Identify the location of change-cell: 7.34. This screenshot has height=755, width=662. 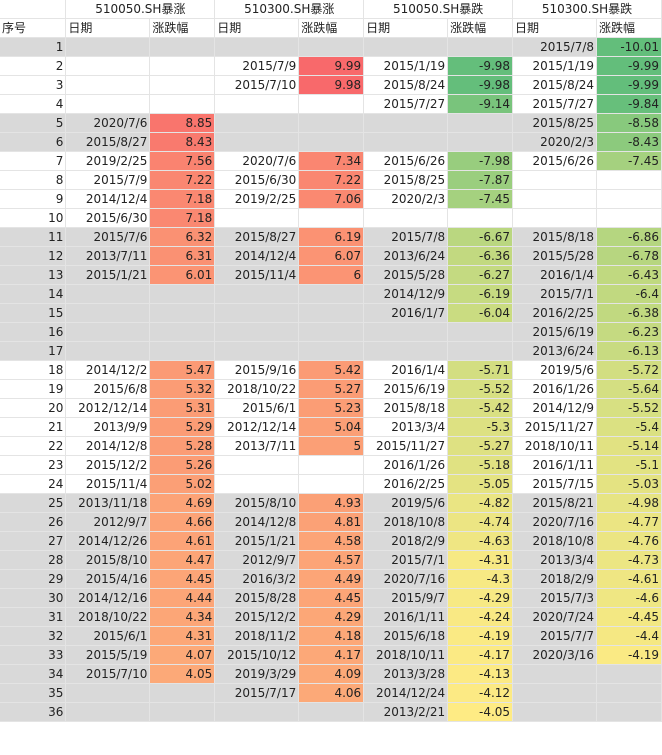
(331, 161).